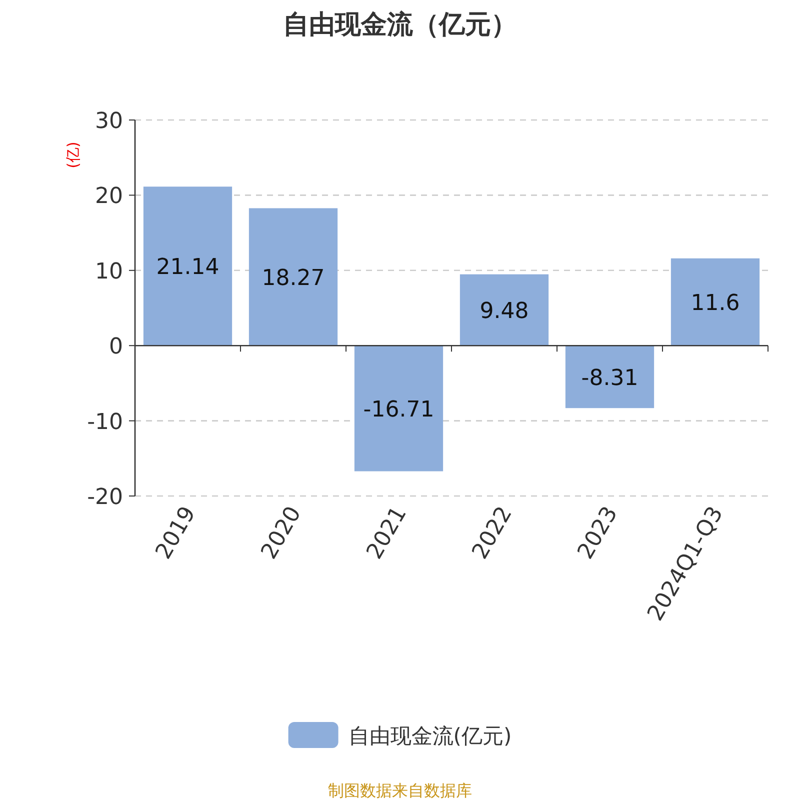 The width and height of the screenshot is (800, 800). Describe the element at coordinates (105, 497) in the screenshot. I see `y-tick-label: -20` at that location.